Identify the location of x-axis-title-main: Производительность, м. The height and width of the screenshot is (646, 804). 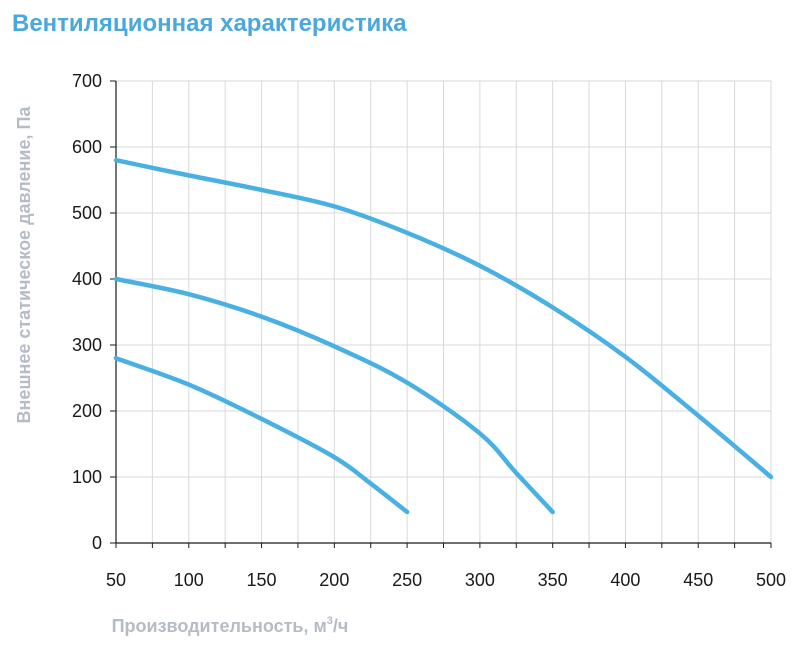
(219, 626).